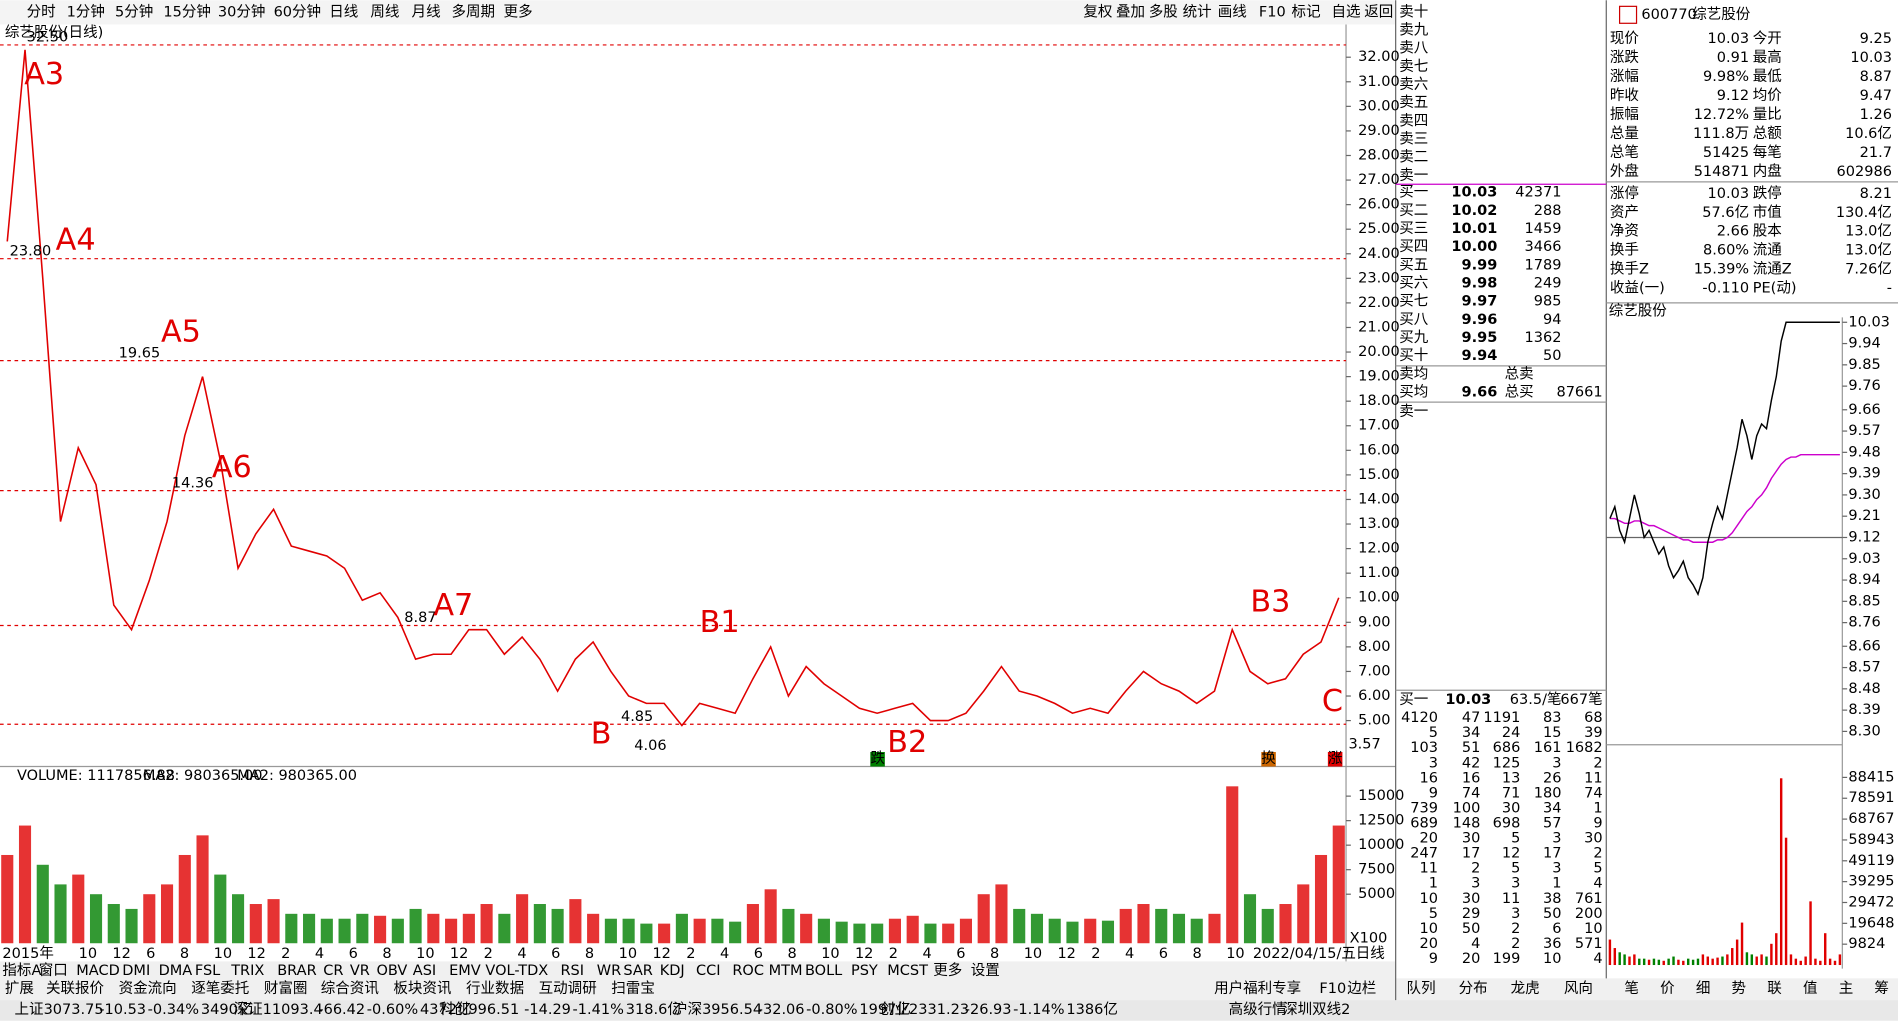 Image resolution: width=1898 pixels, height=1021 pixels. Describe the element at coordinates (1597, 763) in the screenshot. I see `trade-cell: 2` at that location.